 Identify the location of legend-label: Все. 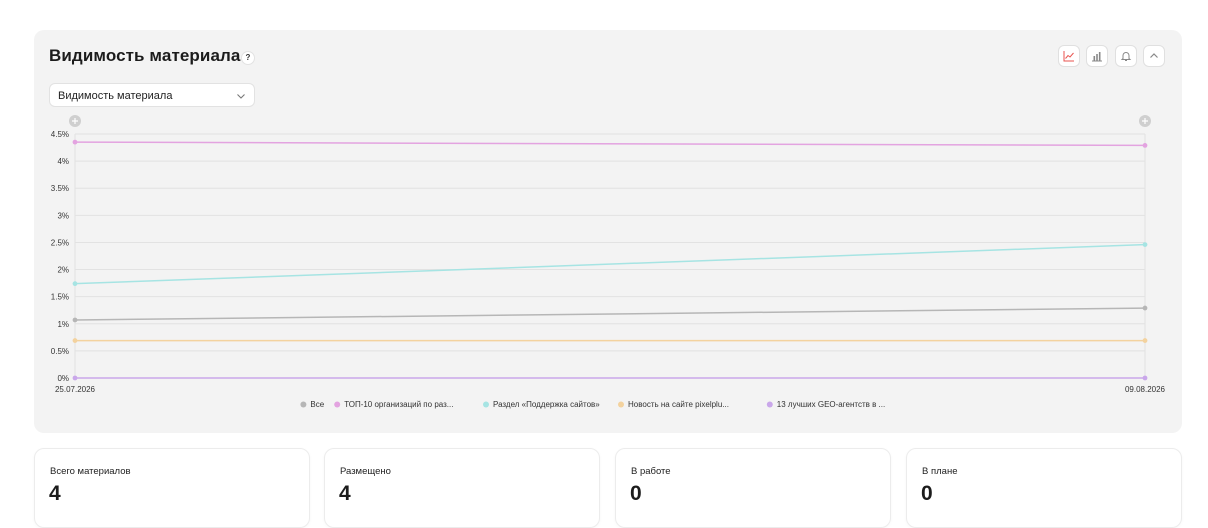
(317, 404).